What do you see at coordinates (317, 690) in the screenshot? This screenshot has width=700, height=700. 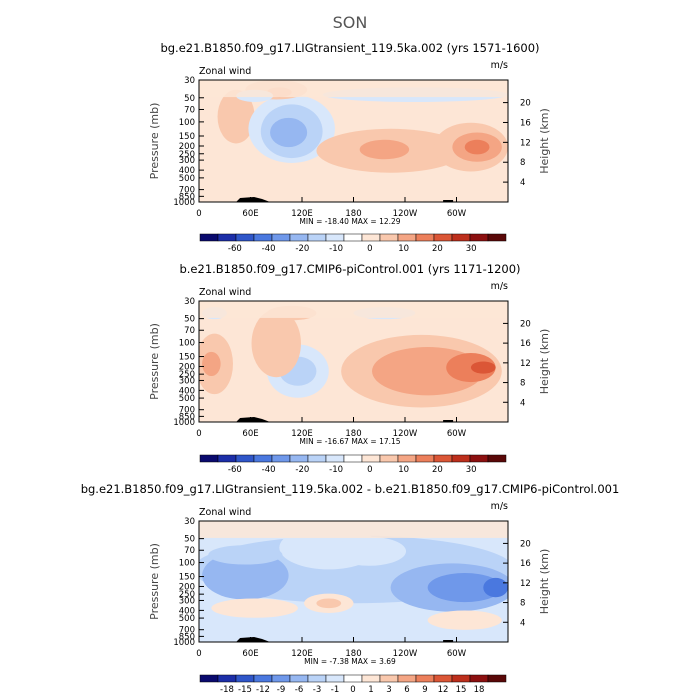 I see `colorbar-label: -3` at bounding box center [317, 690].